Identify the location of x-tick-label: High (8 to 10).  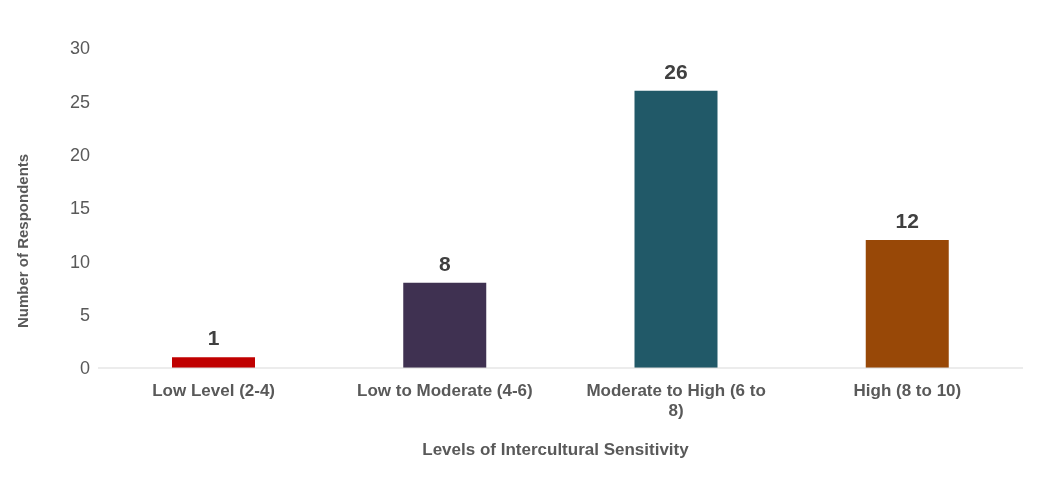
(907, 390).